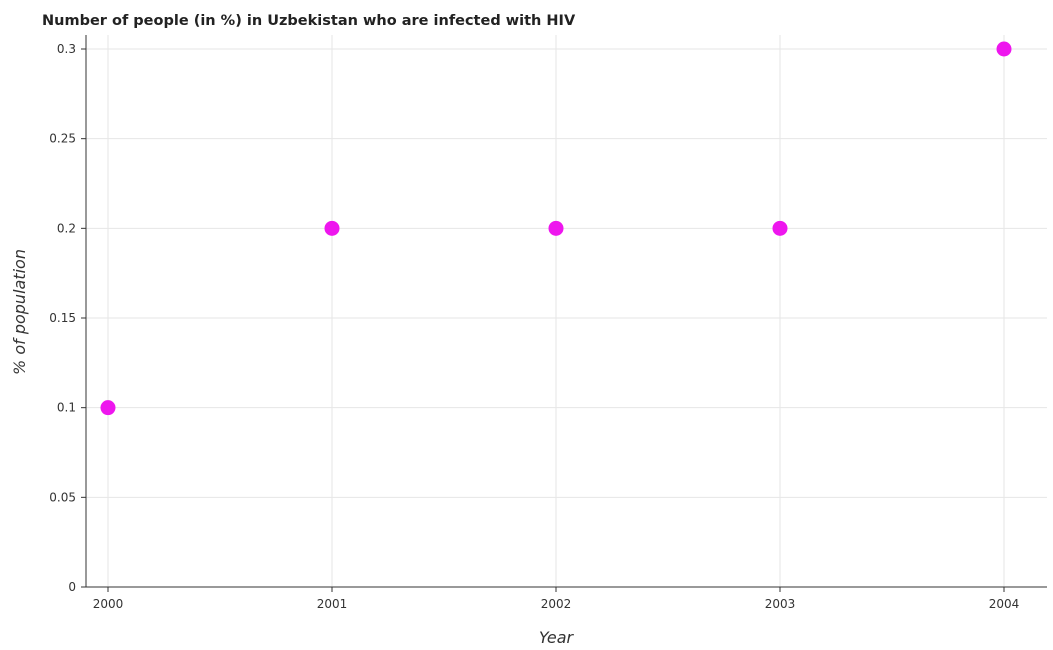  I want to click on x-tick-label: 2000, so click(108, 604).